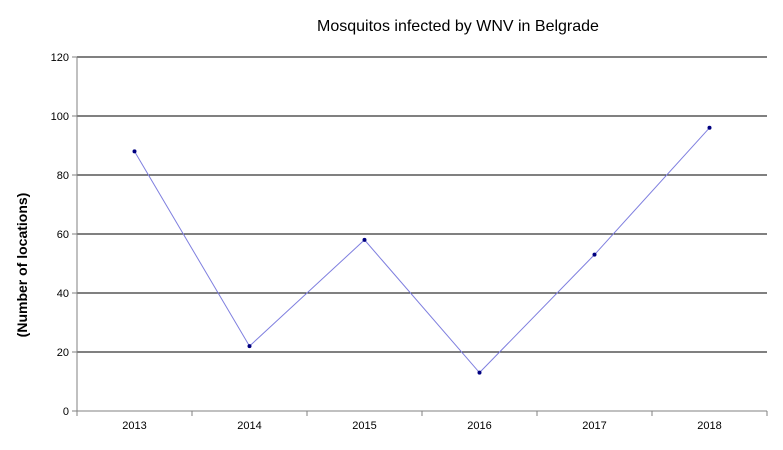 The width and height of the screenshot is (783, 450). What do you see at coordinates (709, 127) in the screenshot?
I see `data-point-2018` at bounding box center [709, 127].